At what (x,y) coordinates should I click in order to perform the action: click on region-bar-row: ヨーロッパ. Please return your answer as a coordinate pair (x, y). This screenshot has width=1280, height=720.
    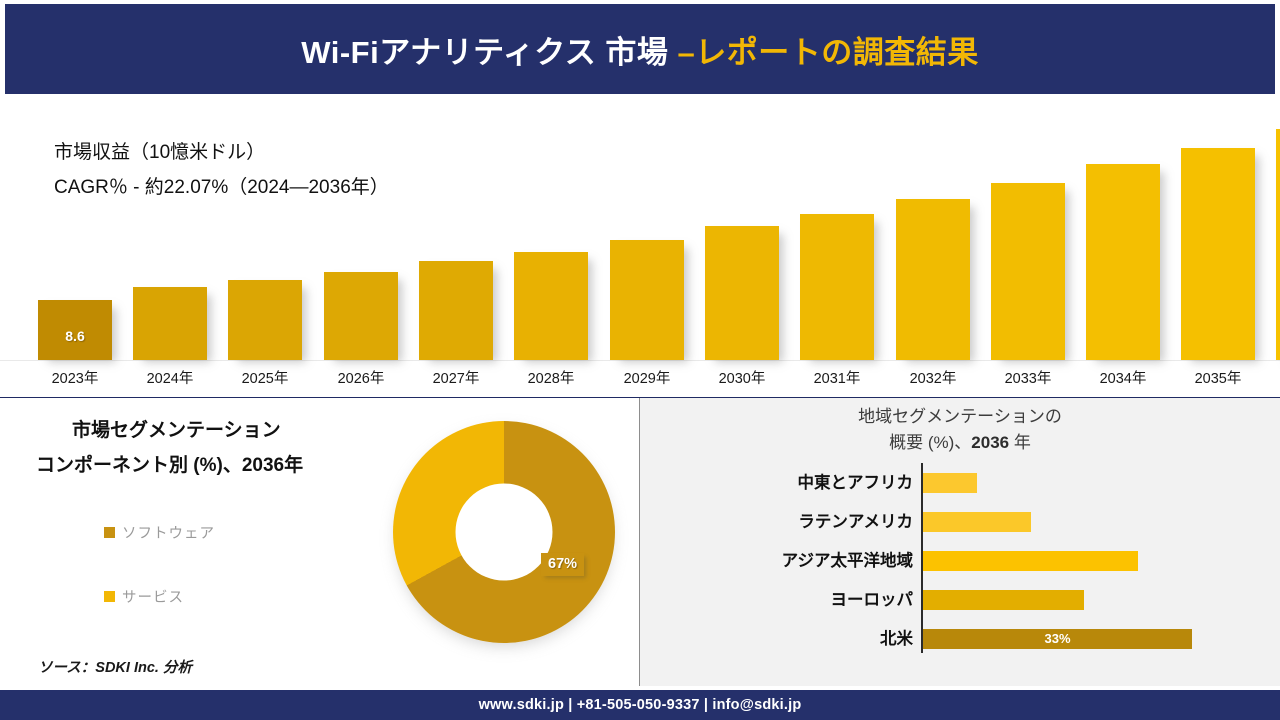
    Looking at the image, I should click on (960, 600).